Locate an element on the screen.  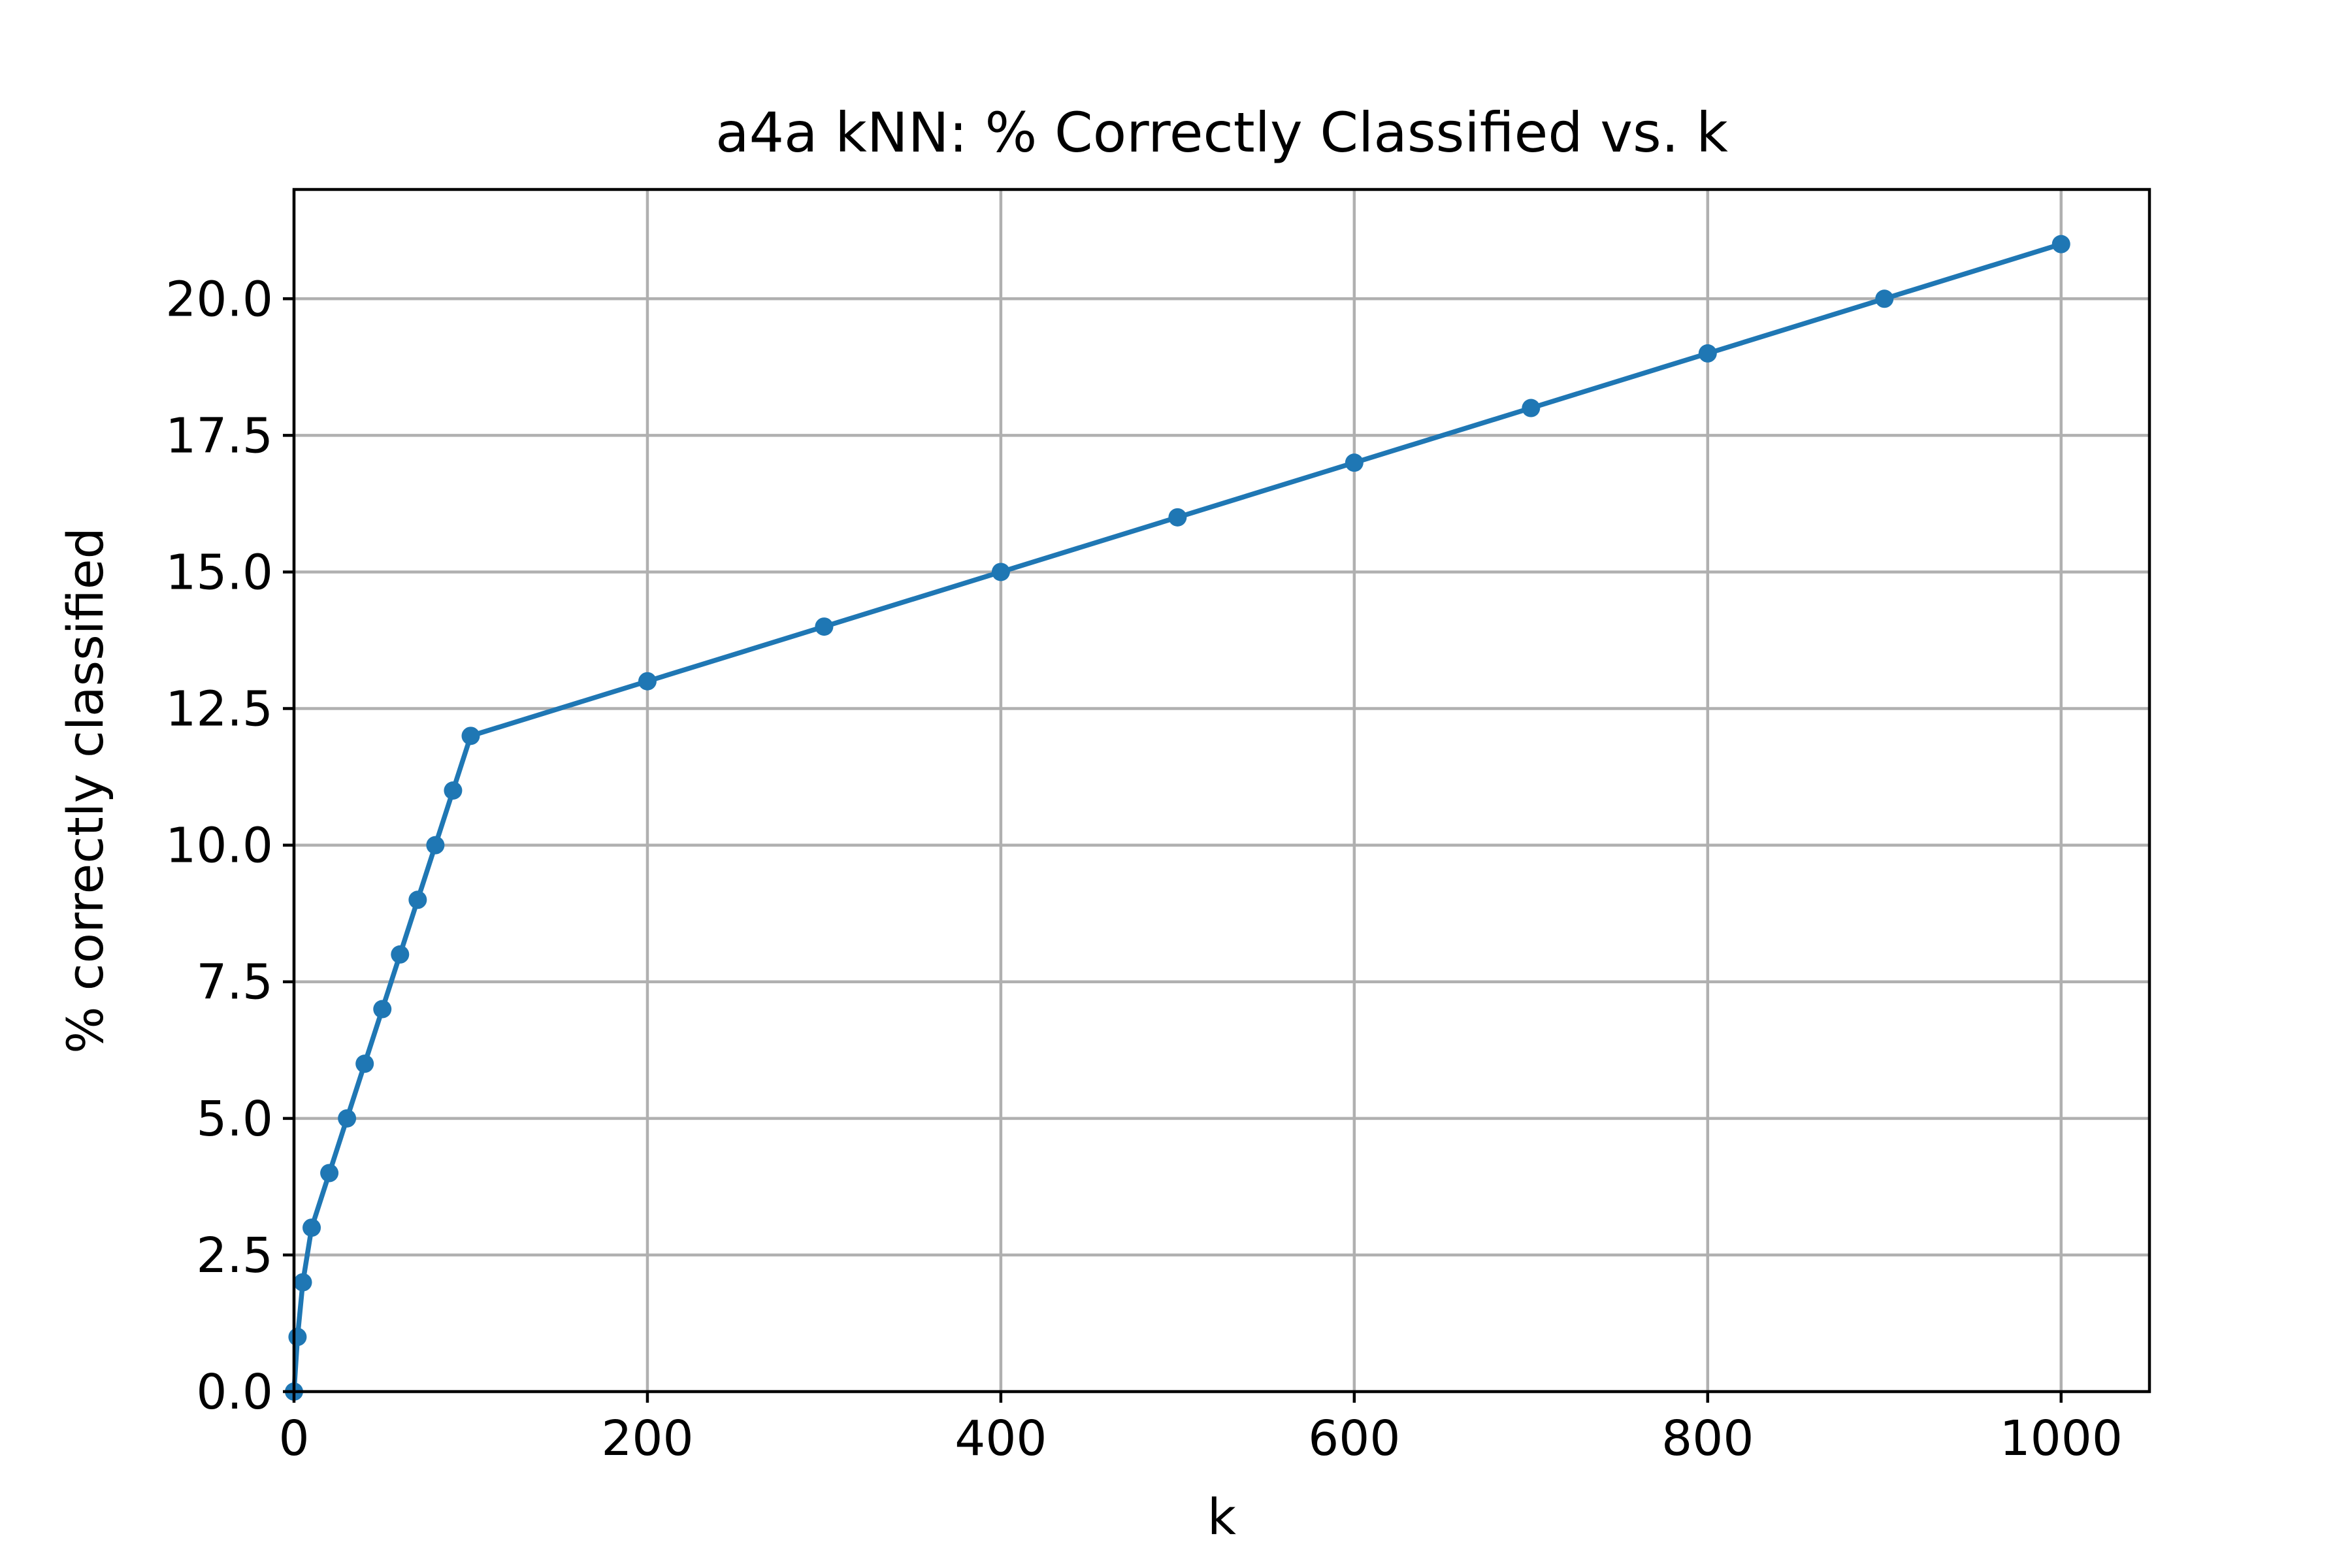
x-tick-label: 0 is located at coordinates (293, 1439).